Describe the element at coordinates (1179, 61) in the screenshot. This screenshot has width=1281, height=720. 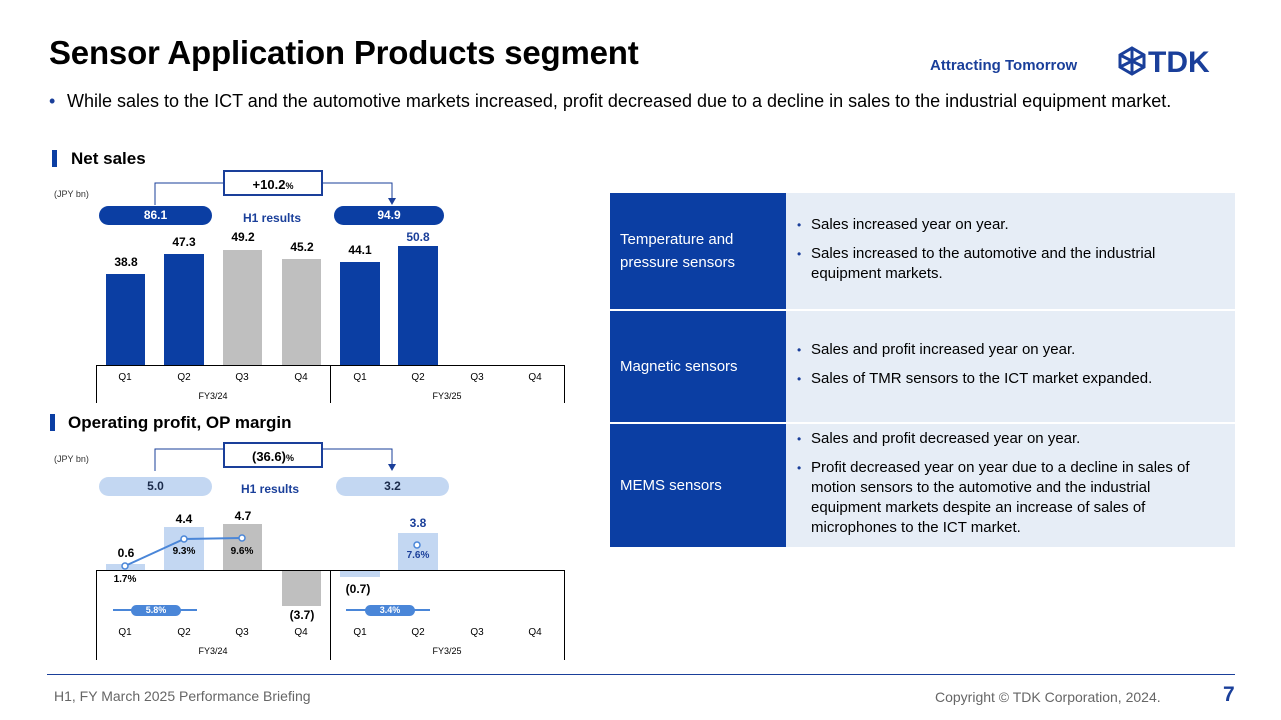
I see `svg-text: TDK` at that location.